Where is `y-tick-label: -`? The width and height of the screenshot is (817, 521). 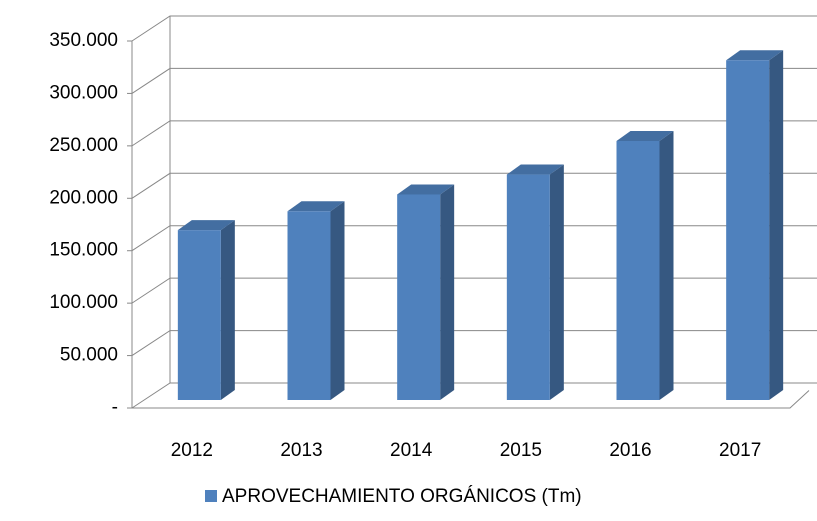
y-tick-label: - is located at coordinates (115, 407).